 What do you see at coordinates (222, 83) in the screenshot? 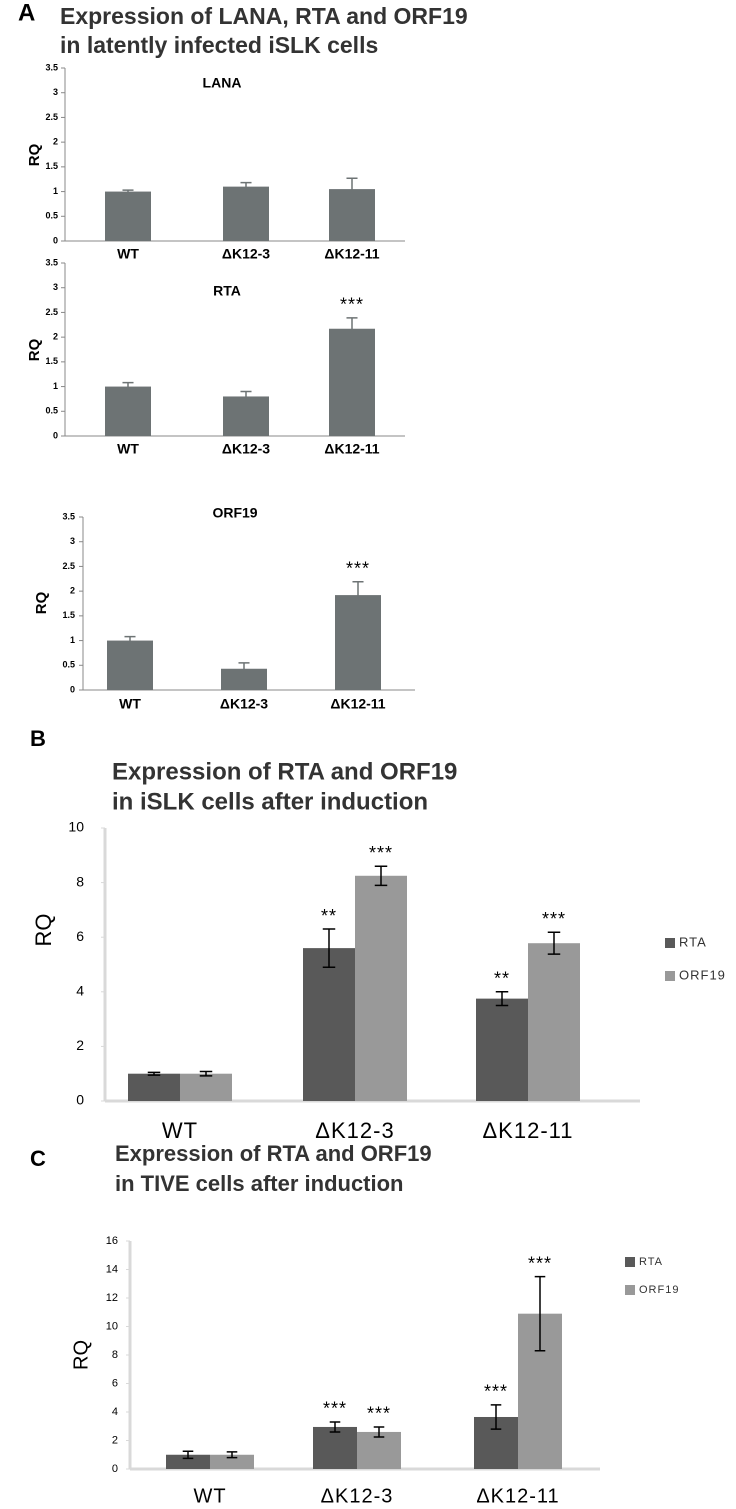
I see `chart-title: LANA` at bounding box center [222, 83].